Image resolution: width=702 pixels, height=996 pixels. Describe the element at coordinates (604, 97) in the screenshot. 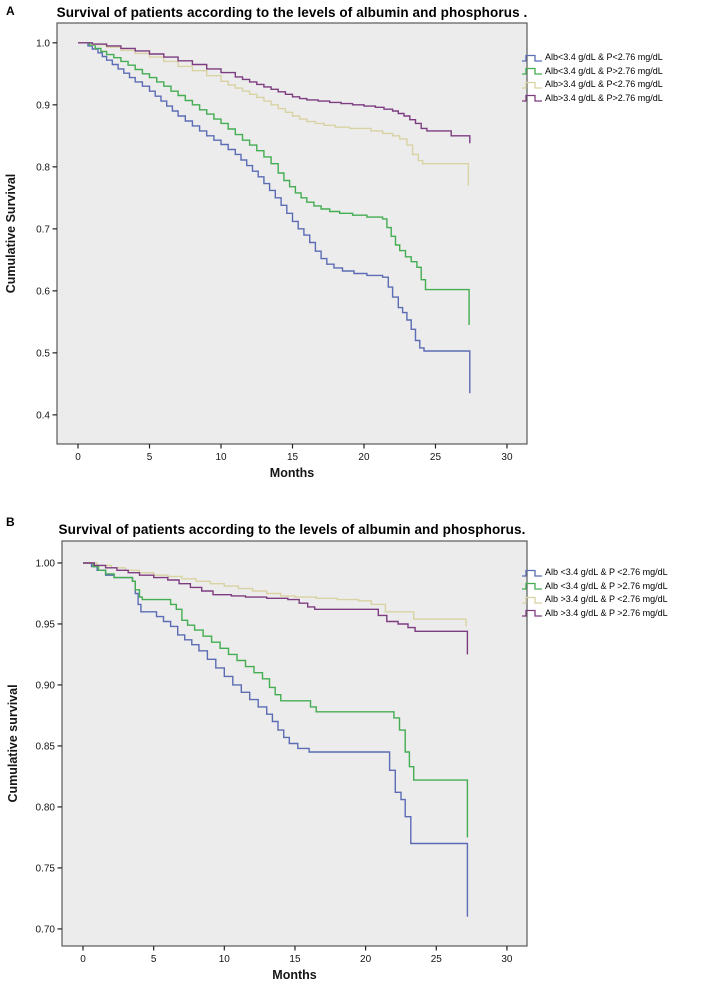

I see `legend-label: Alb>3.4 g/dL & P>2.76 mg/dL` at that location.